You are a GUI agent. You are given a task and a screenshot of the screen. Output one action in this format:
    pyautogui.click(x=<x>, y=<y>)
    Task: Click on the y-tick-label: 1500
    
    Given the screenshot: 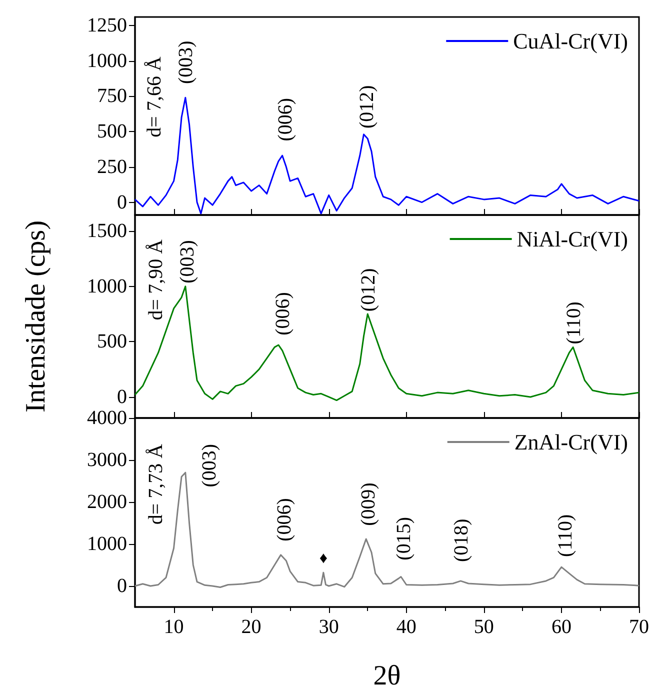 What is the action you would take?
    pyautogui.click(x=107, y=231)
    